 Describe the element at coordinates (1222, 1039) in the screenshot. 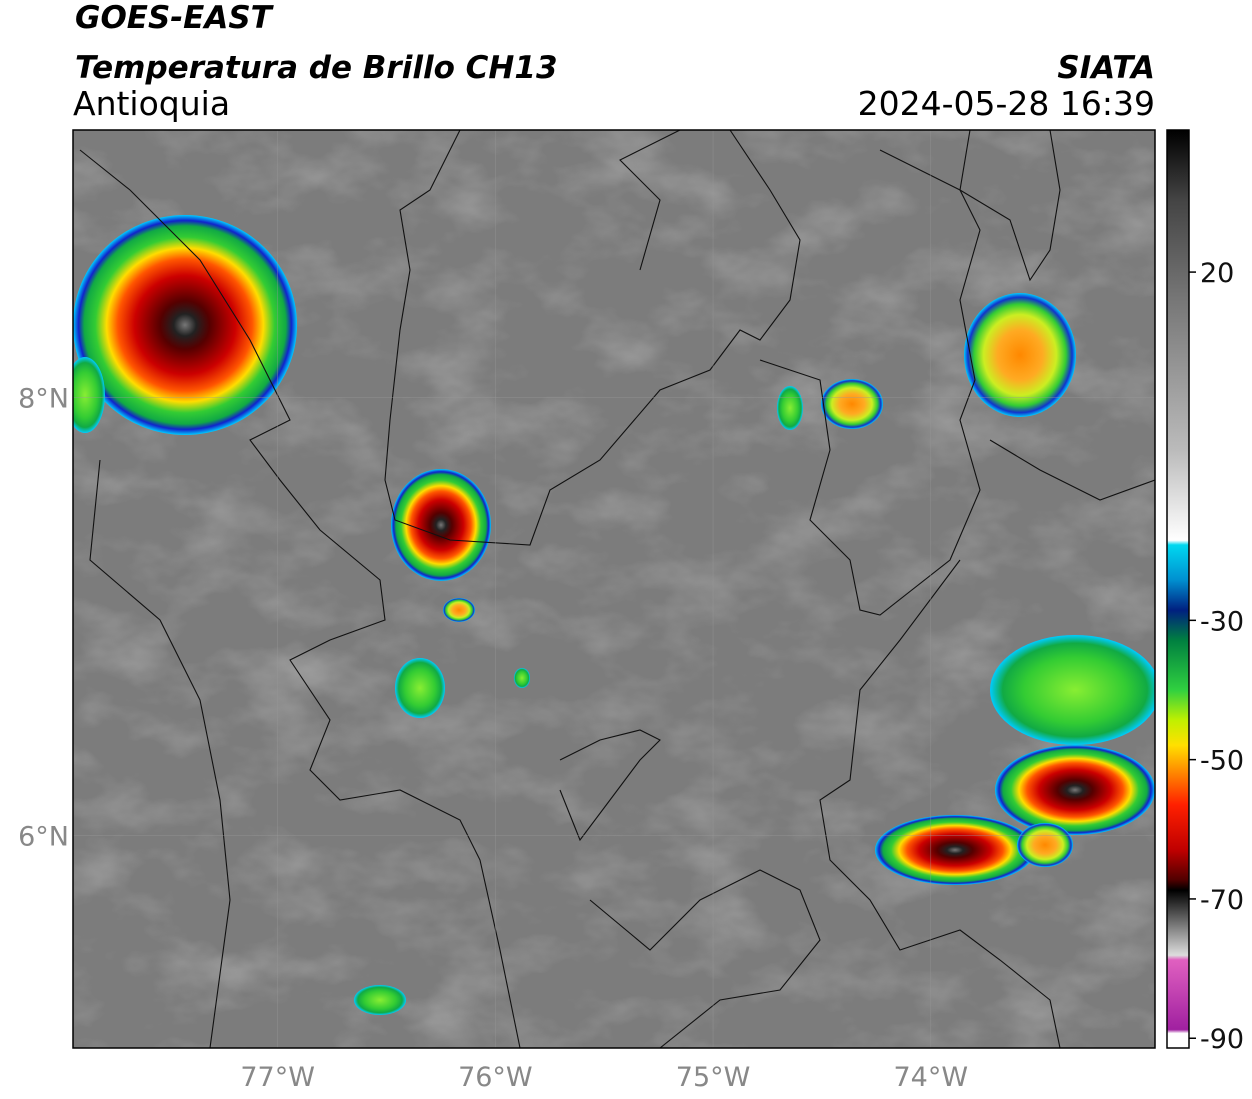

I see `colorbar-tick-label: -90` at that location.